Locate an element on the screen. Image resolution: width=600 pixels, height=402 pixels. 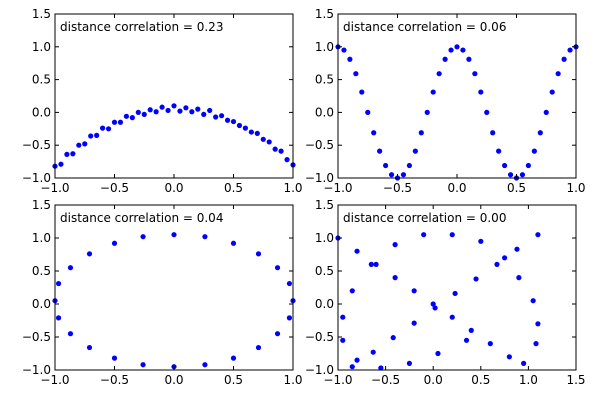
y-tick-label: −0.5 is located at coordinates (36, 145).